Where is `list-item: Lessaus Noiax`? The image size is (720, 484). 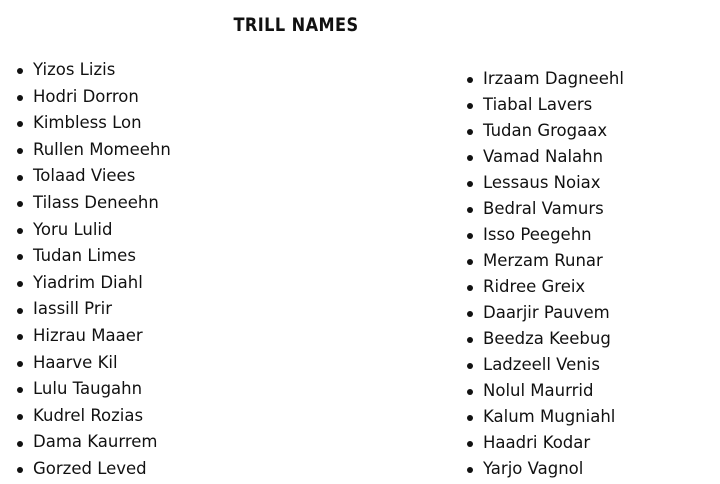 list-item: Lessaus Noiax is located at coordinates (545, 184).